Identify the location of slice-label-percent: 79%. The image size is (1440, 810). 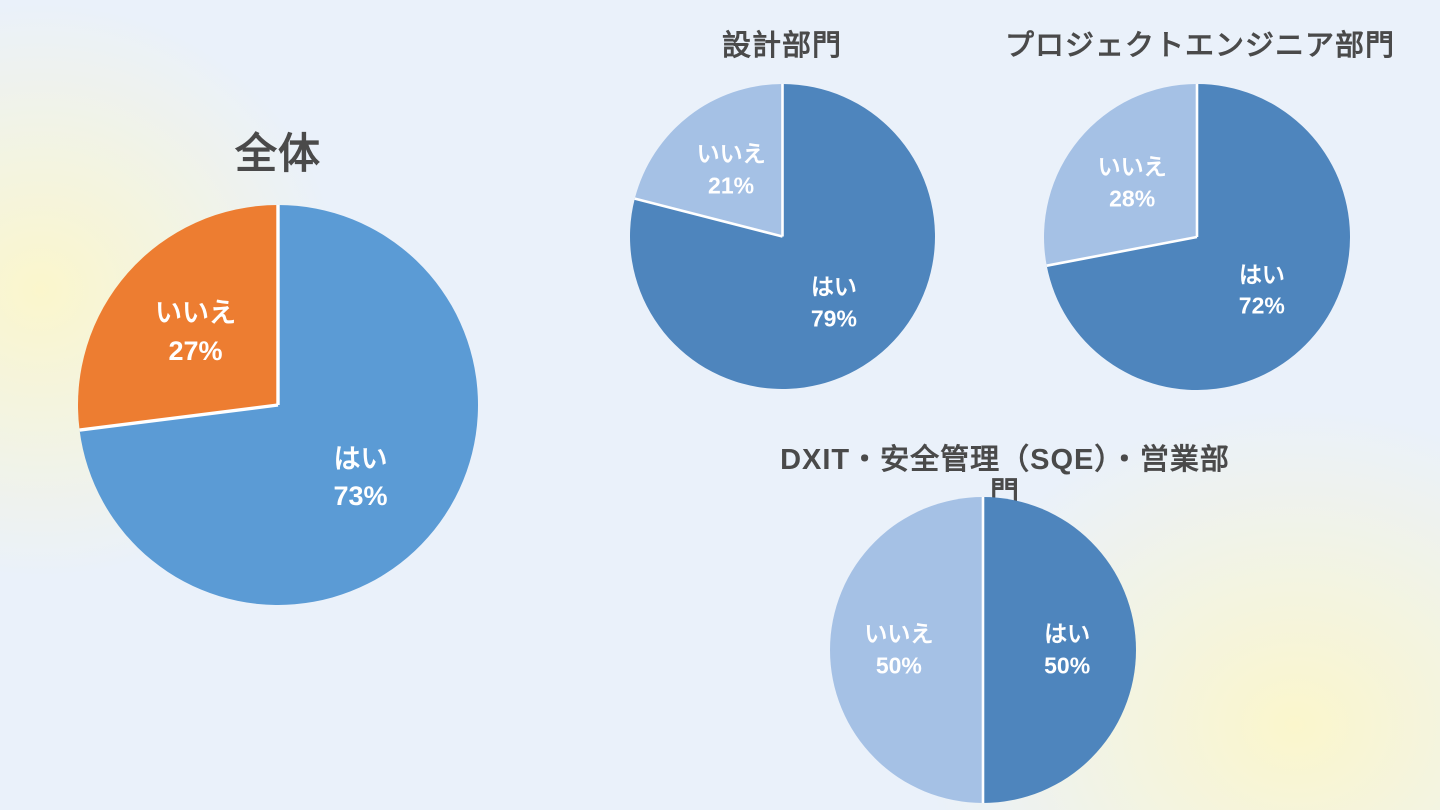
(833, 317).